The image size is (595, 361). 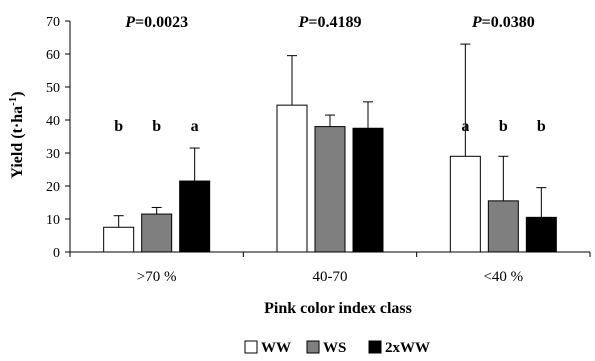 I want to click on legend-item-2xww: 2xWW, so click(x=399, y=348).